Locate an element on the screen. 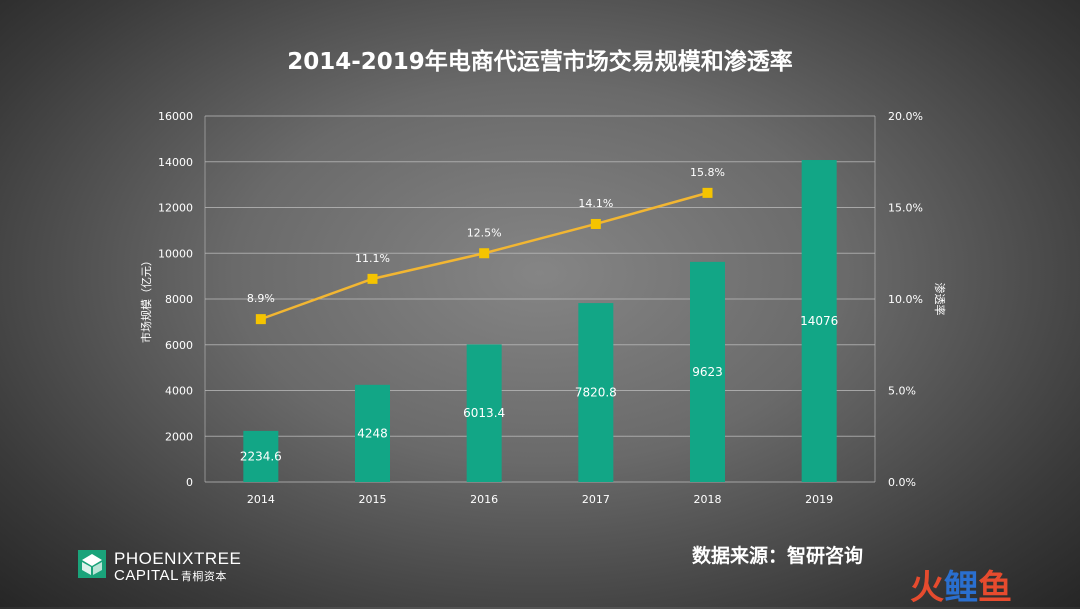 This screenshot has width=1080, height=609. y-tick-label: 4000 is located at coordinates (179, 391).